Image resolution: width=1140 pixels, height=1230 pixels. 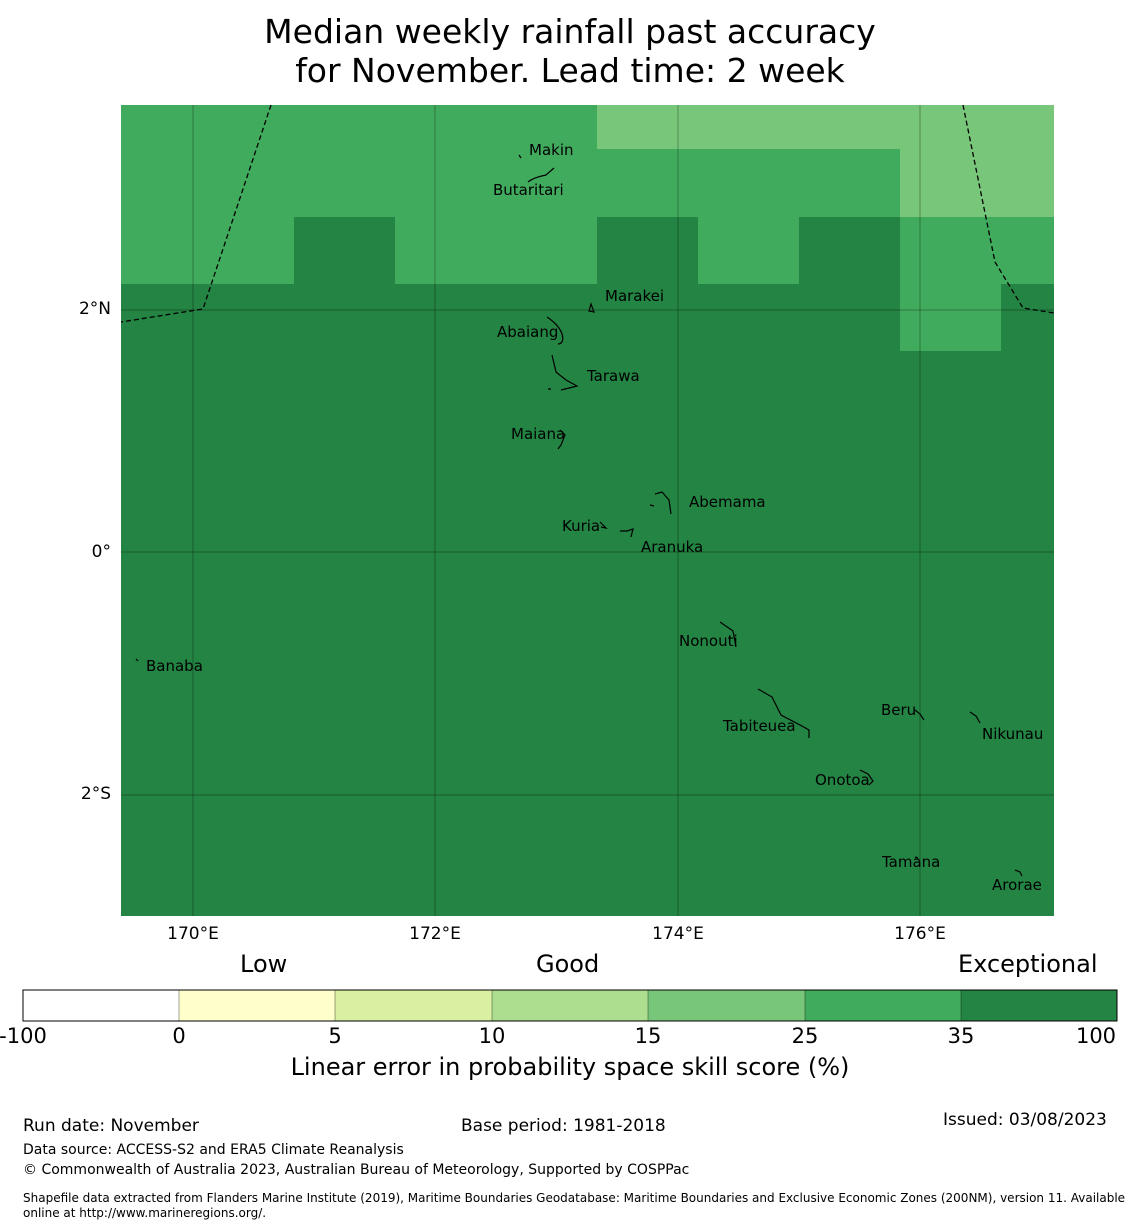 What do you see at coordinates (1096, 1036) in the screenshot?
I see `colorbar-tick: 100` at bounding box center [1096, 1036].